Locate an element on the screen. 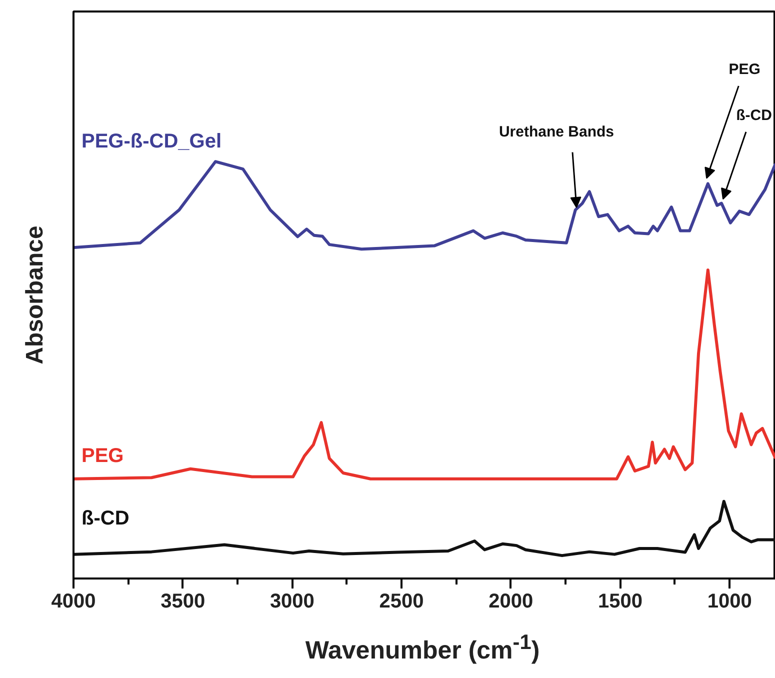  series-label: PEG is located at coordinates (103, 455).